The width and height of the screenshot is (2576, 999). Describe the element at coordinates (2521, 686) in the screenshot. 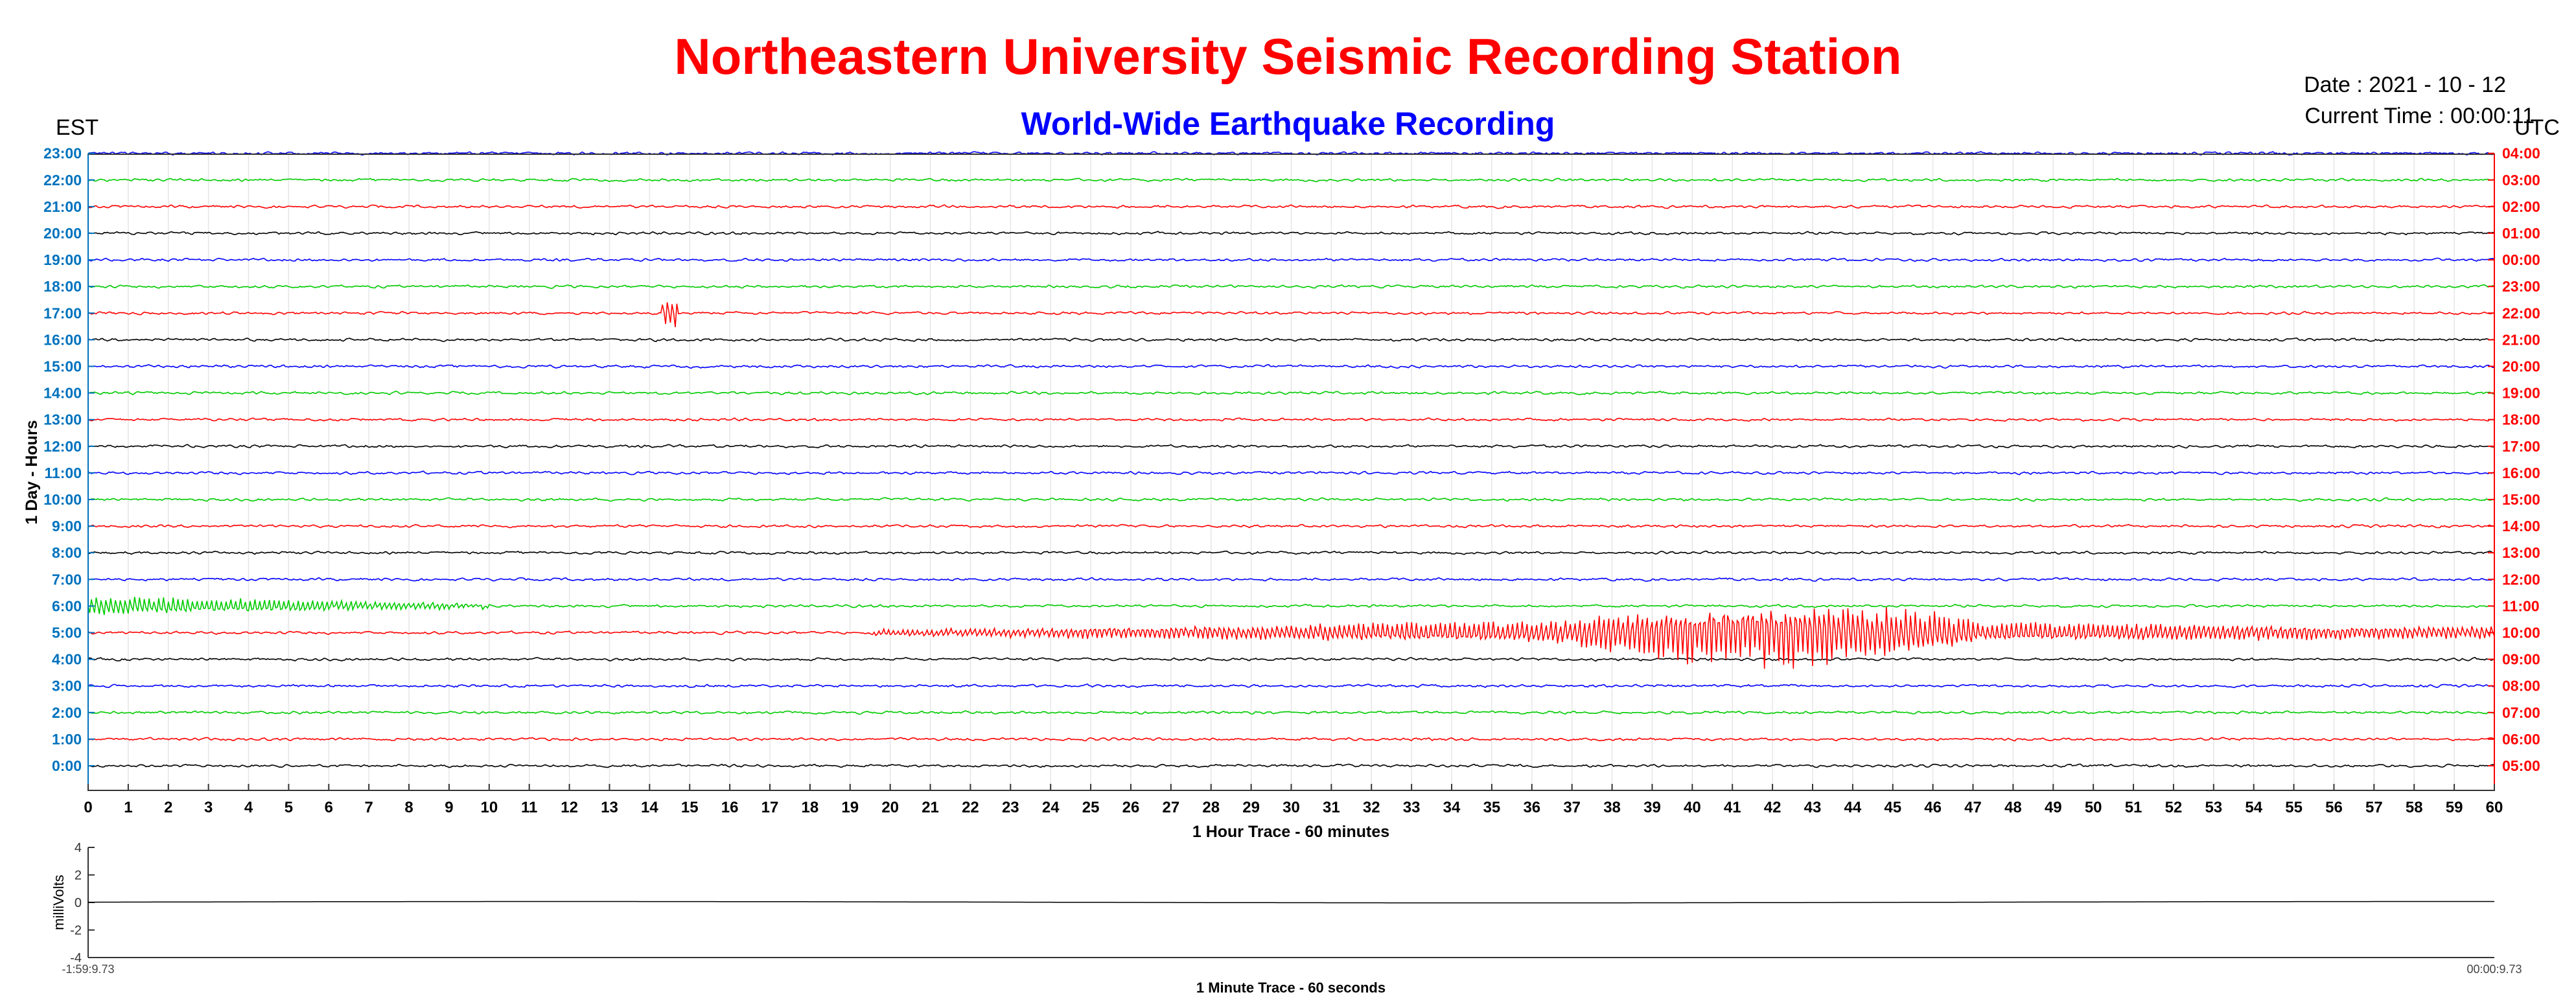

I see `right-tick-label: 08:00` at that location.